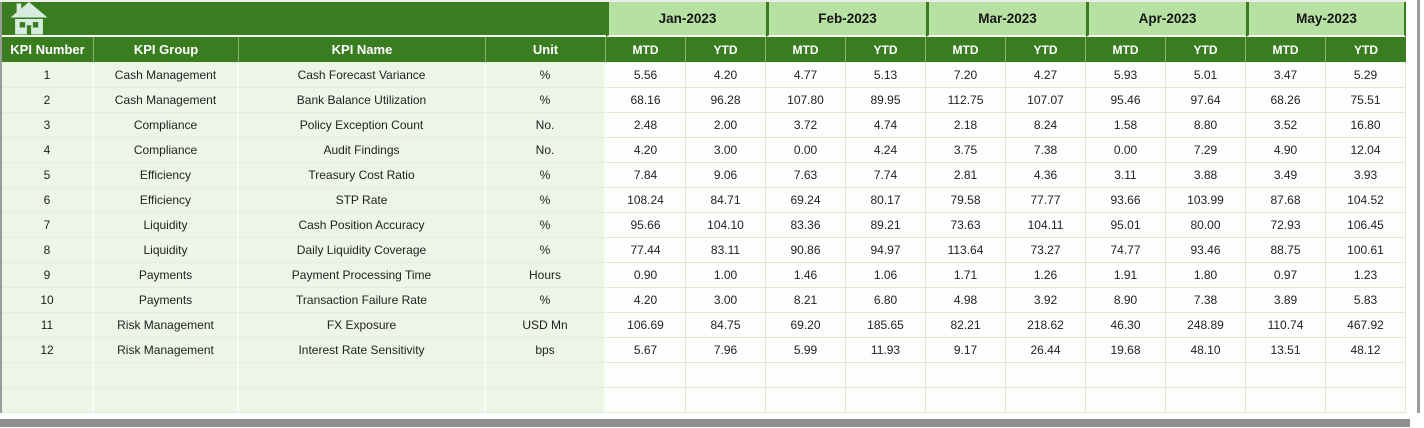 This screenshot has width=1424, height=428. Describe the element at coordinates (966, 325) in the screenshot. I see `value-cell: 82.21` at that location.